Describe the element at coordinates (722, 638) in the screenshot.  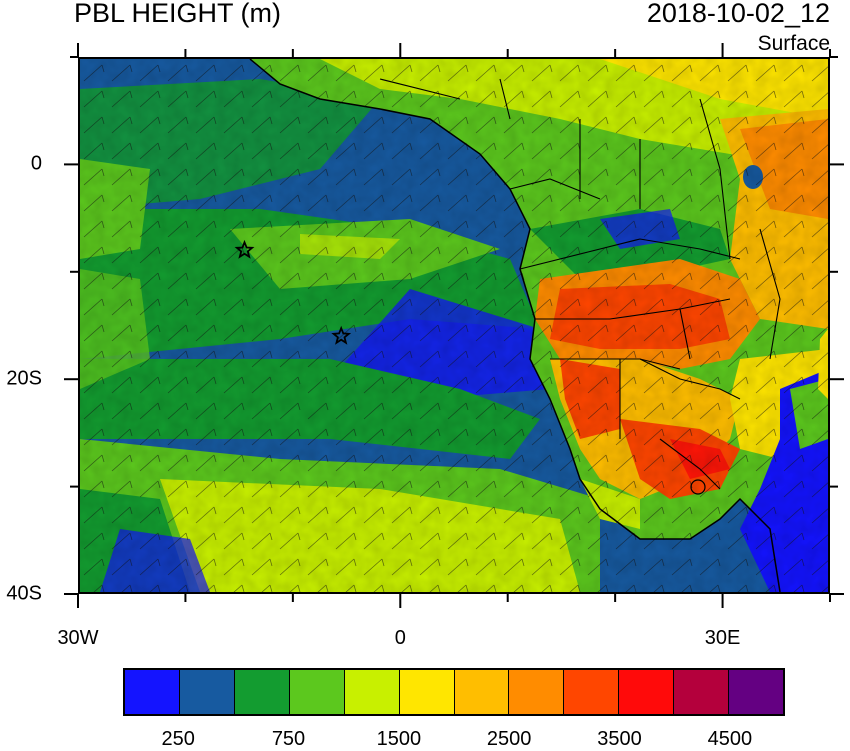
I see `lon-tick-label: 30E` at that location.